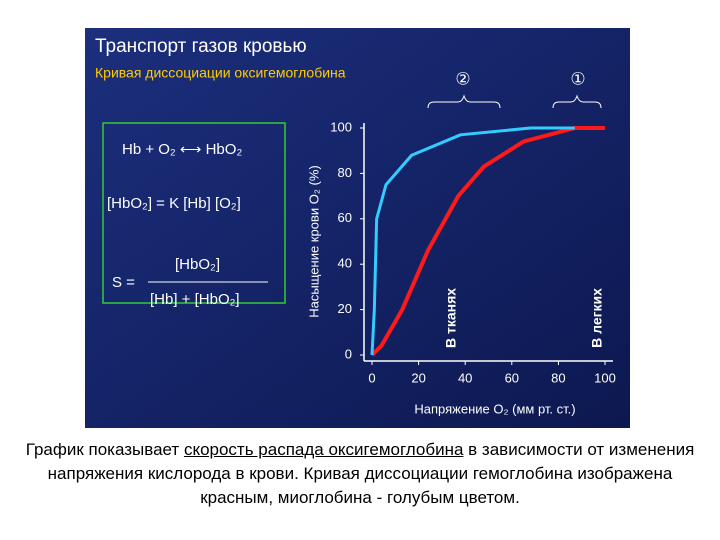 This screenshot has height=540, width=720. What do you see at coordinates (462, 78) in the screenshot?
I see `annotation: ②` at bounding box center [462, 78].